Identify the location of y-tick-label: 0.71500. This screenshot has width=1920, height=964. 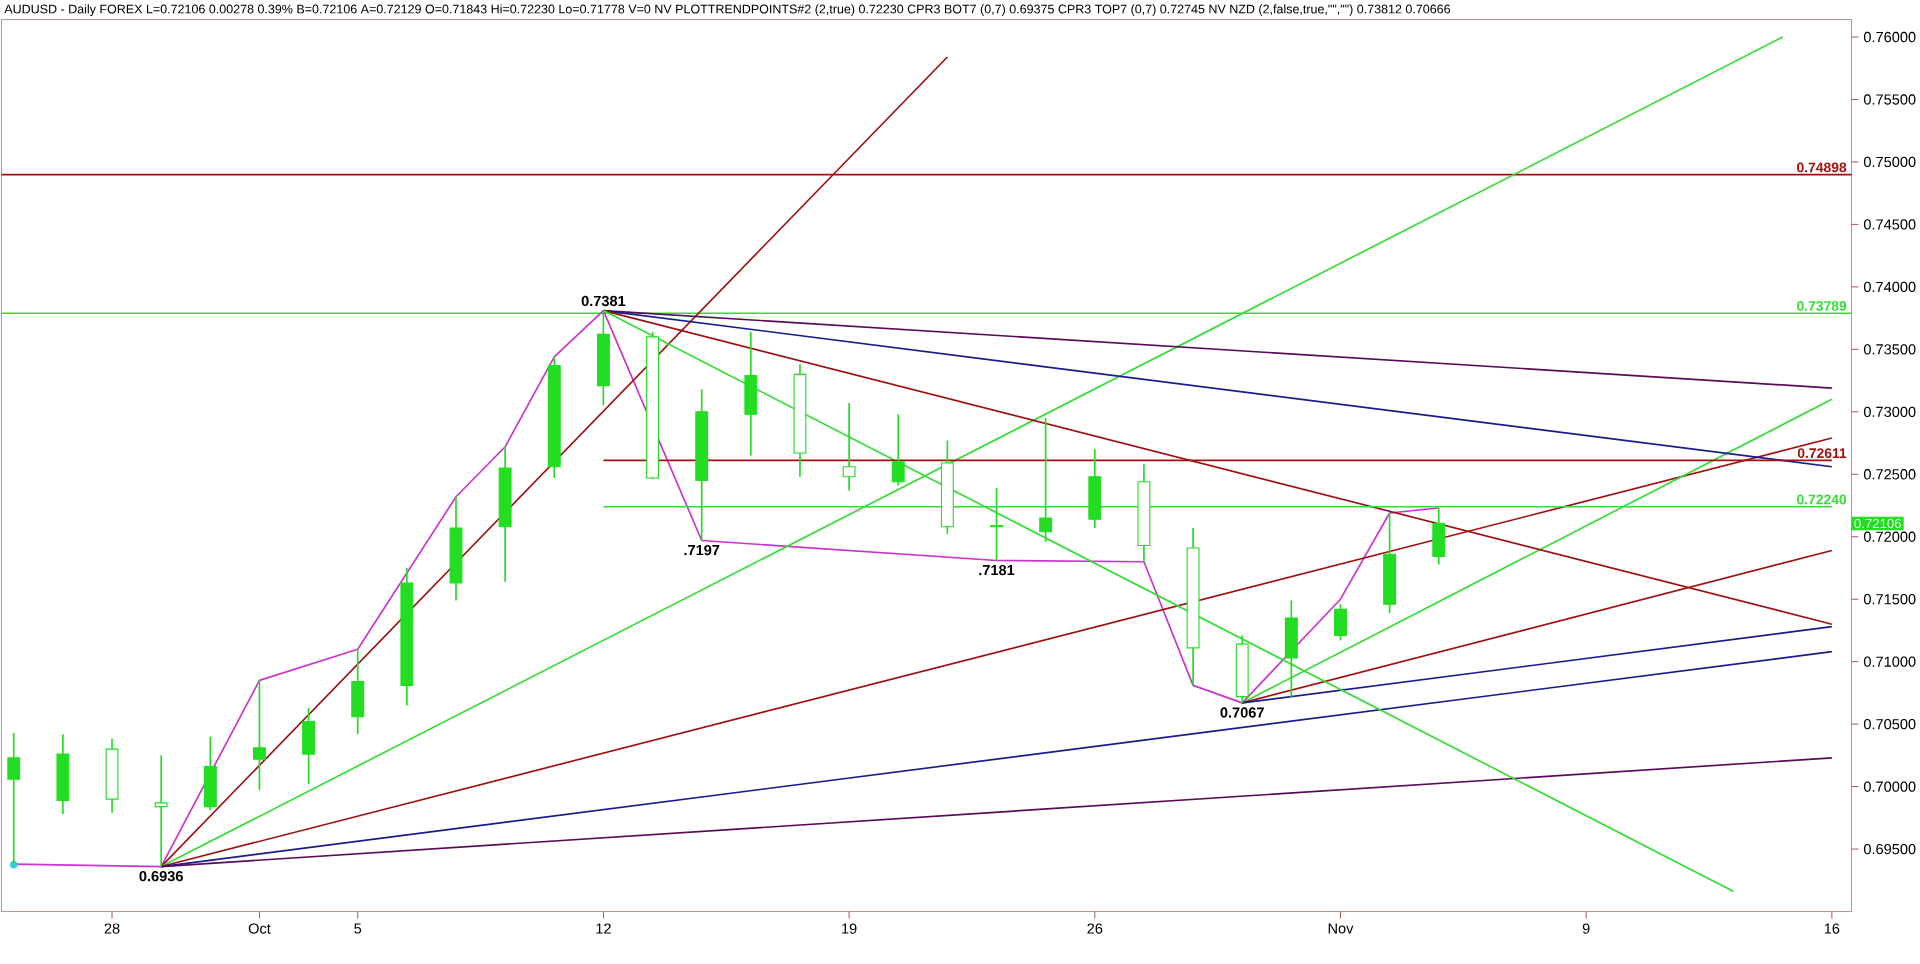
(1889, 599).